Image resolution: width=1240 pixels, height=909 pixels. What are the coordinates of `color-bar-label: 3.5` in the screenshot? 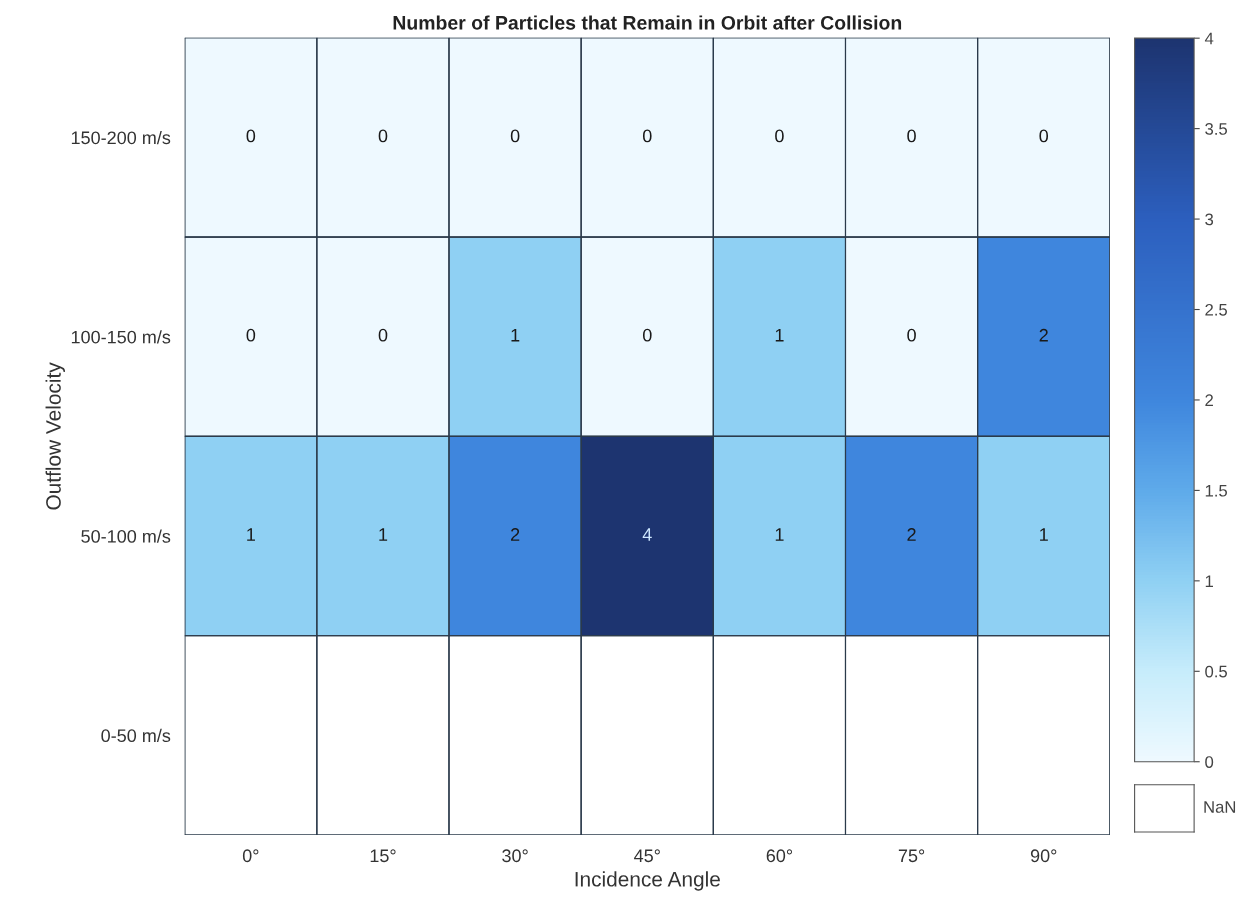 It's located at (1216, 129).